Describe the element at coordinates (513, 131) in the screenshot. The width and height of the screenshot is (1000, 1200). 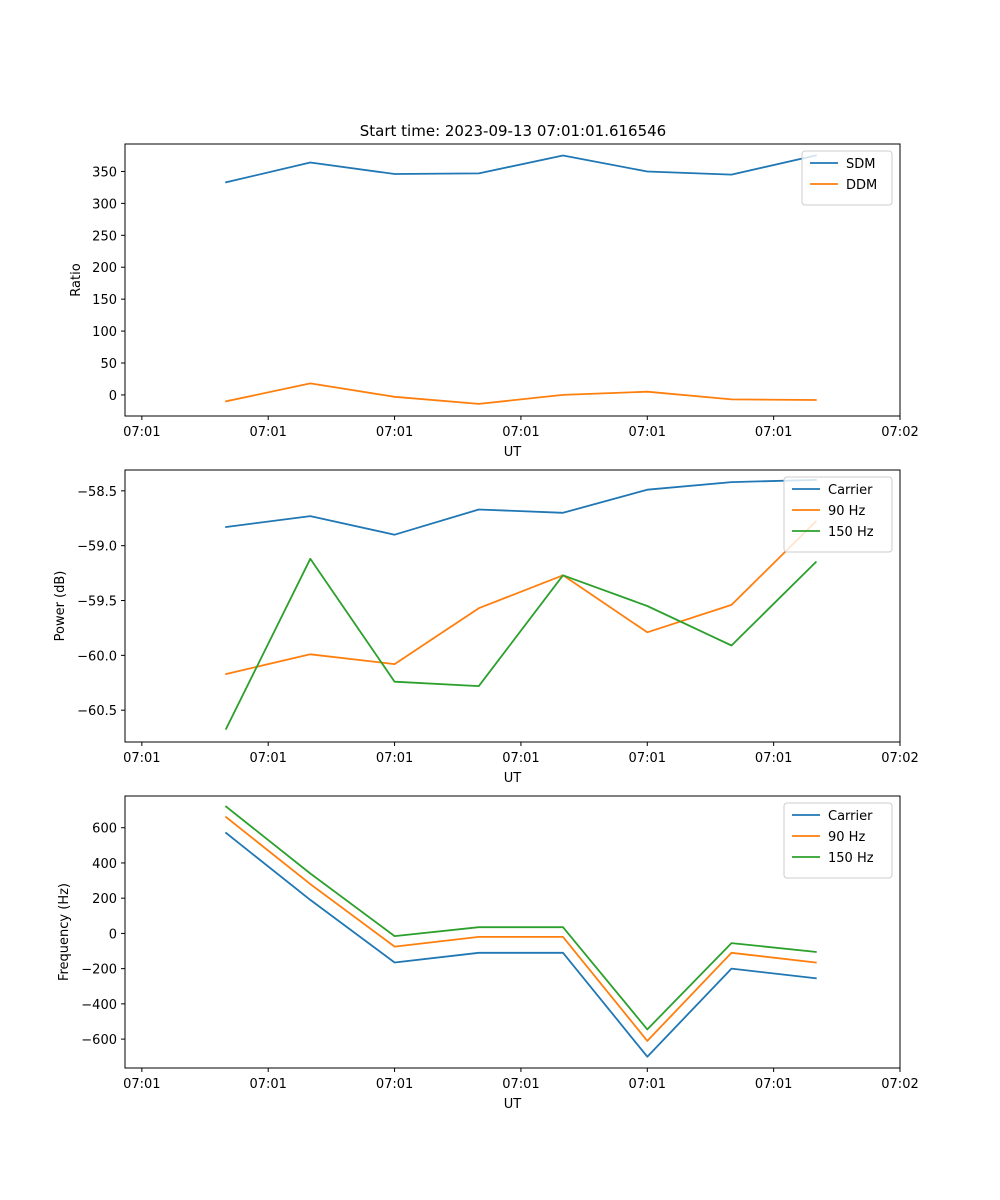
I see `figure-title: Start time: 2023-09-13 07:01:01.616546` at that location.